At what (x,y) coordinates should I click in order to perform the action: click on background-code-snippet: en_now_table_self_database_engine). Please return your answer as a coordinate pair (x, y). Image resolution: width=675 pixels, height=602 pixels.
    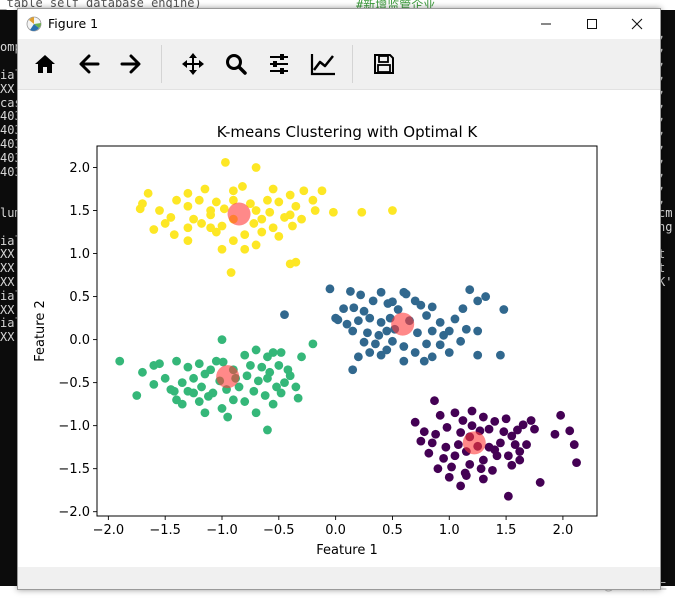
    Looking at the image, I should click on (101, 5).